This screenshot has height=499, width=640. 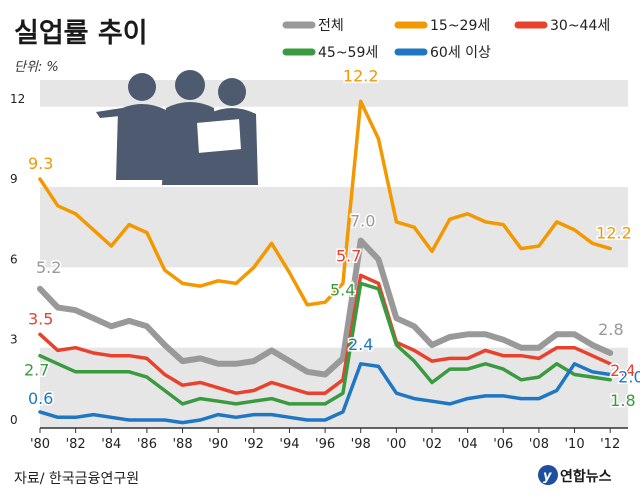 I want to click on y-tick-label: 6, so click(x=14, y=259).